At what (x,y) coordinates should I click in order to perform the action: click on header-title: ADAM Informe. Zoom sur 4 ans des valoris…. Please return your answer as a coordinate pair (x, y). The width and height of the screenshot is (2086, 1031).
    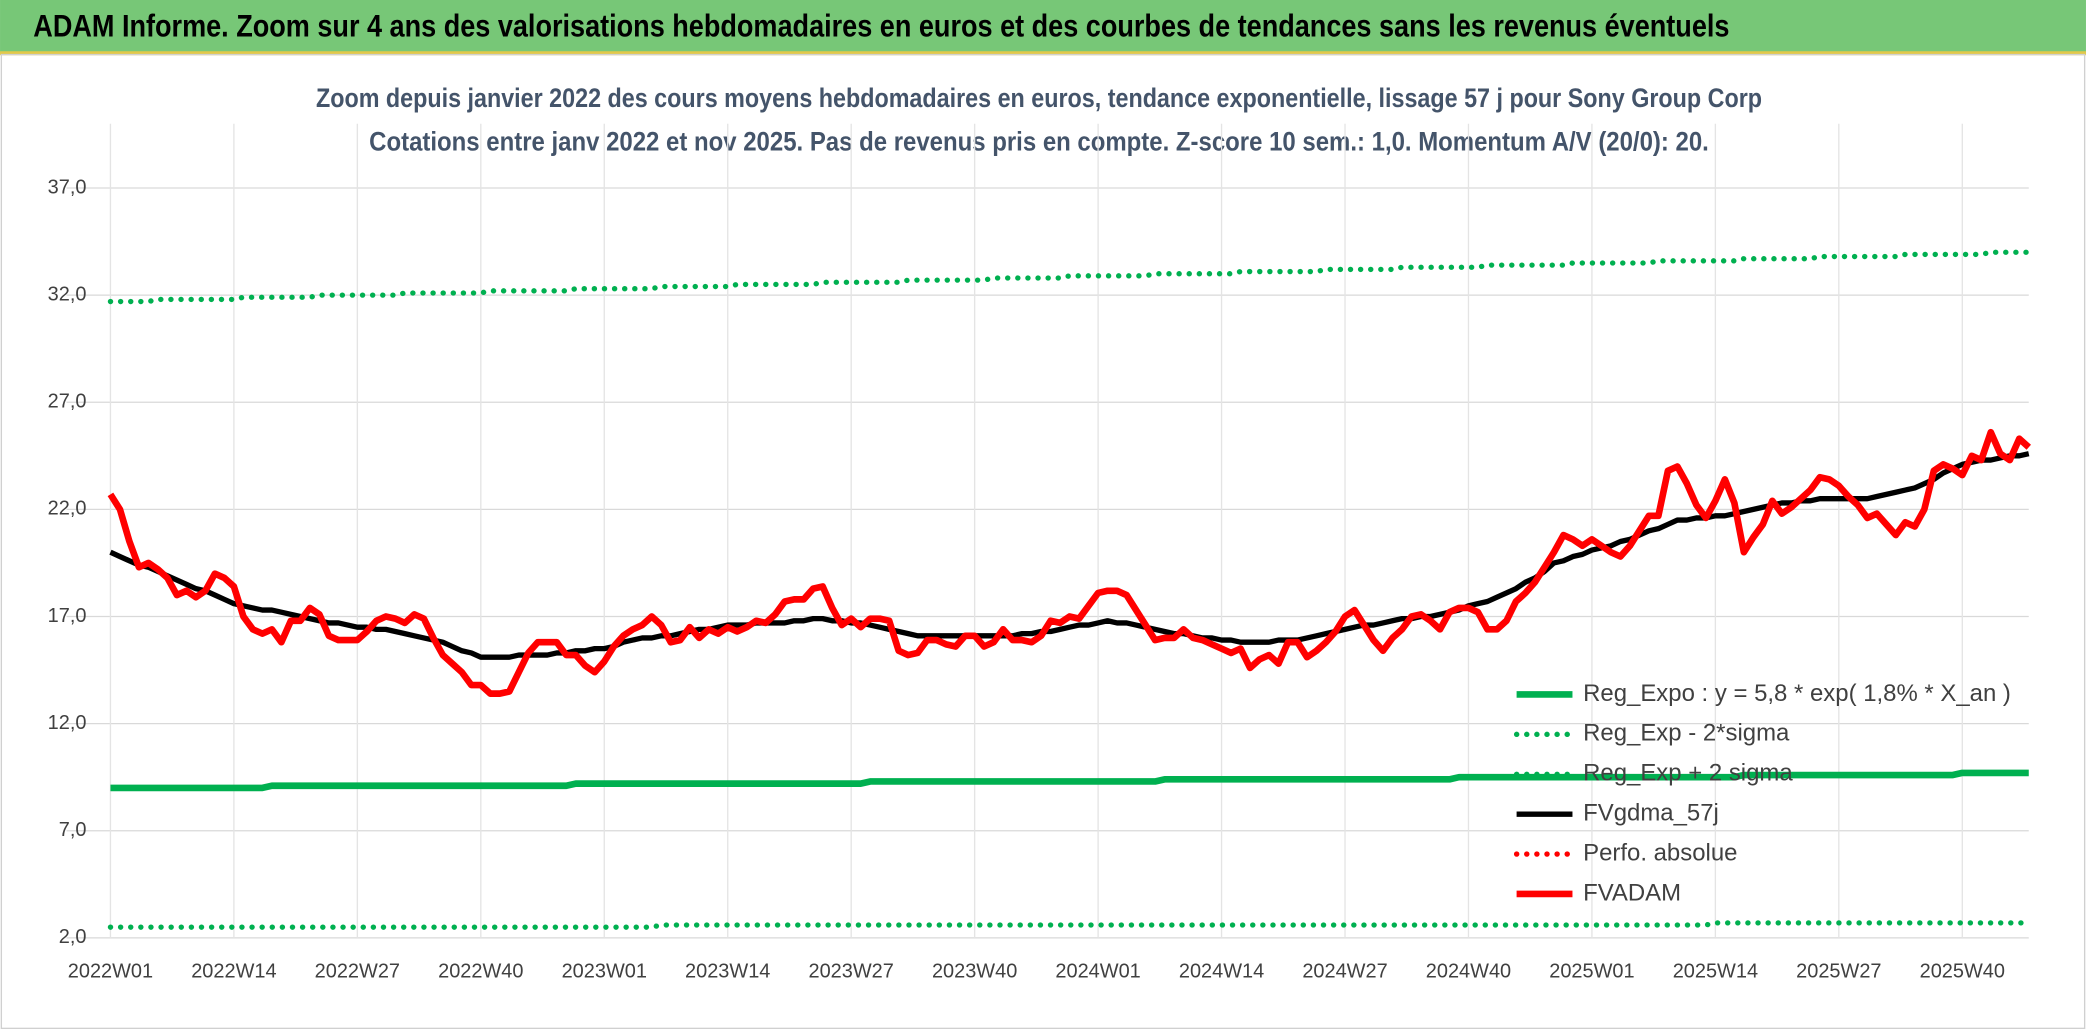
    Looking at the image, I should click on (881, 25).